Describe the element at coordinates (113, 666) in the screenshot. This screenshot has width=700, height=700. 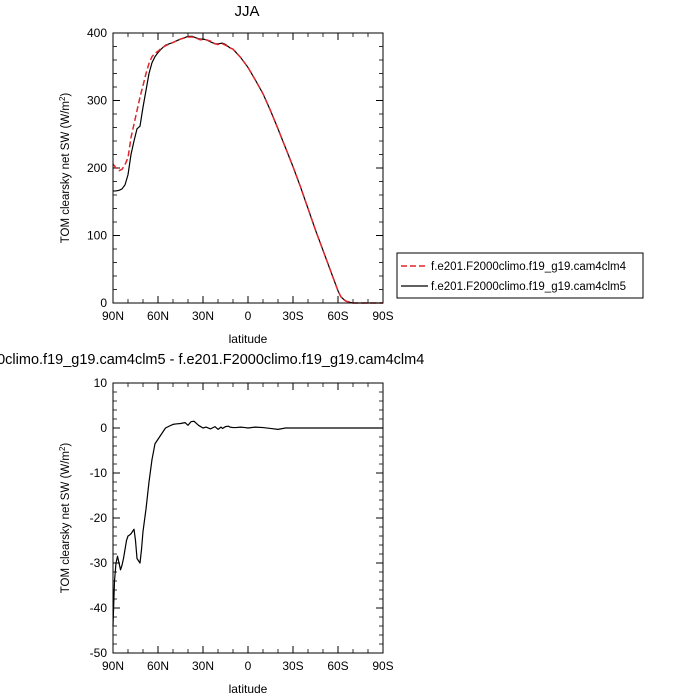
I see `bottom-x-tick-label: 90N` at that location.